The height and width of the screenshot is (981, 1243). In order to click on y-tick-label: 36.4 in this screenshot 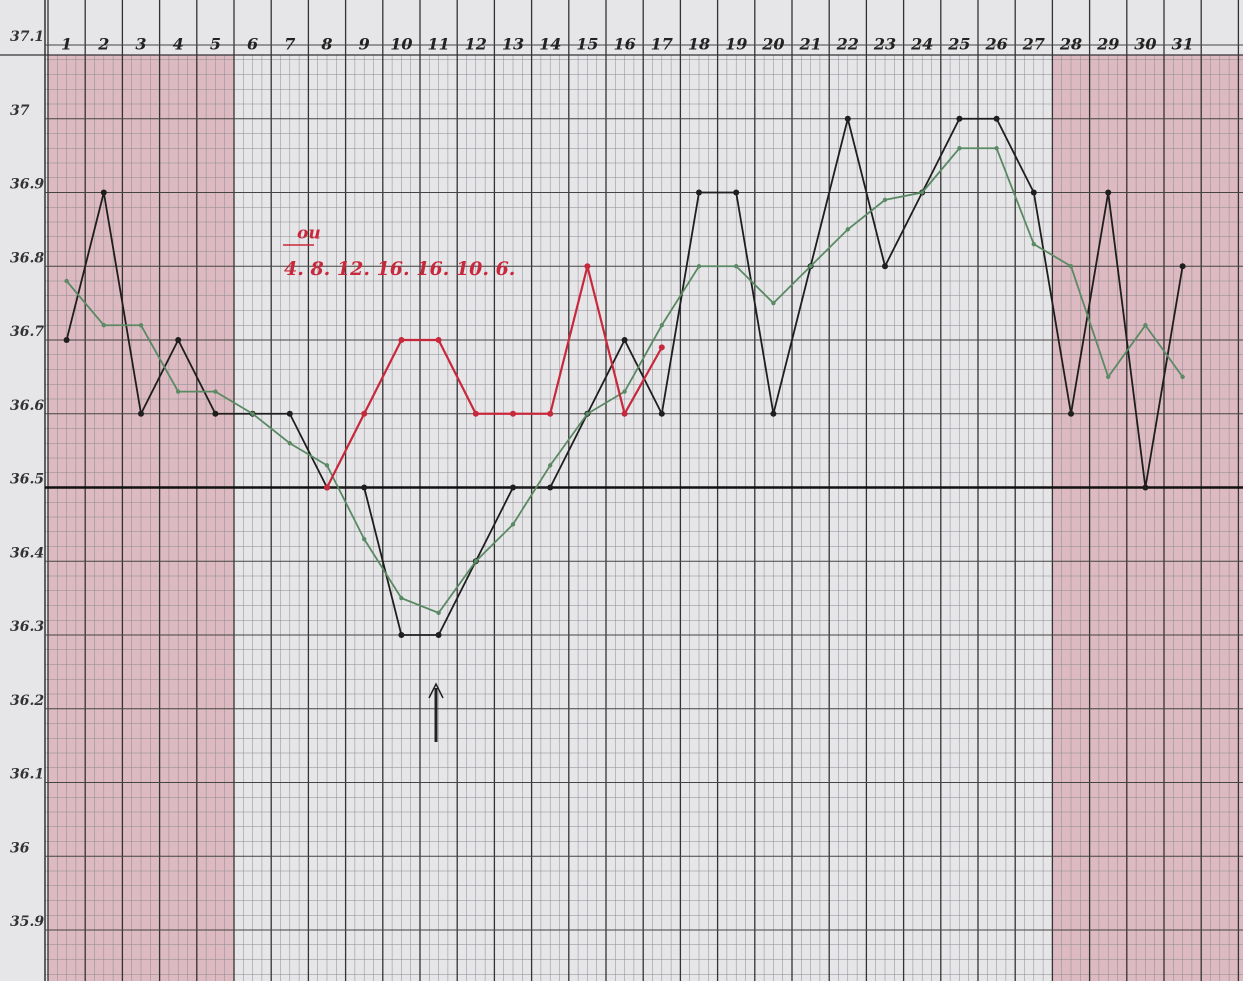, I will do `click(27, 553)`.